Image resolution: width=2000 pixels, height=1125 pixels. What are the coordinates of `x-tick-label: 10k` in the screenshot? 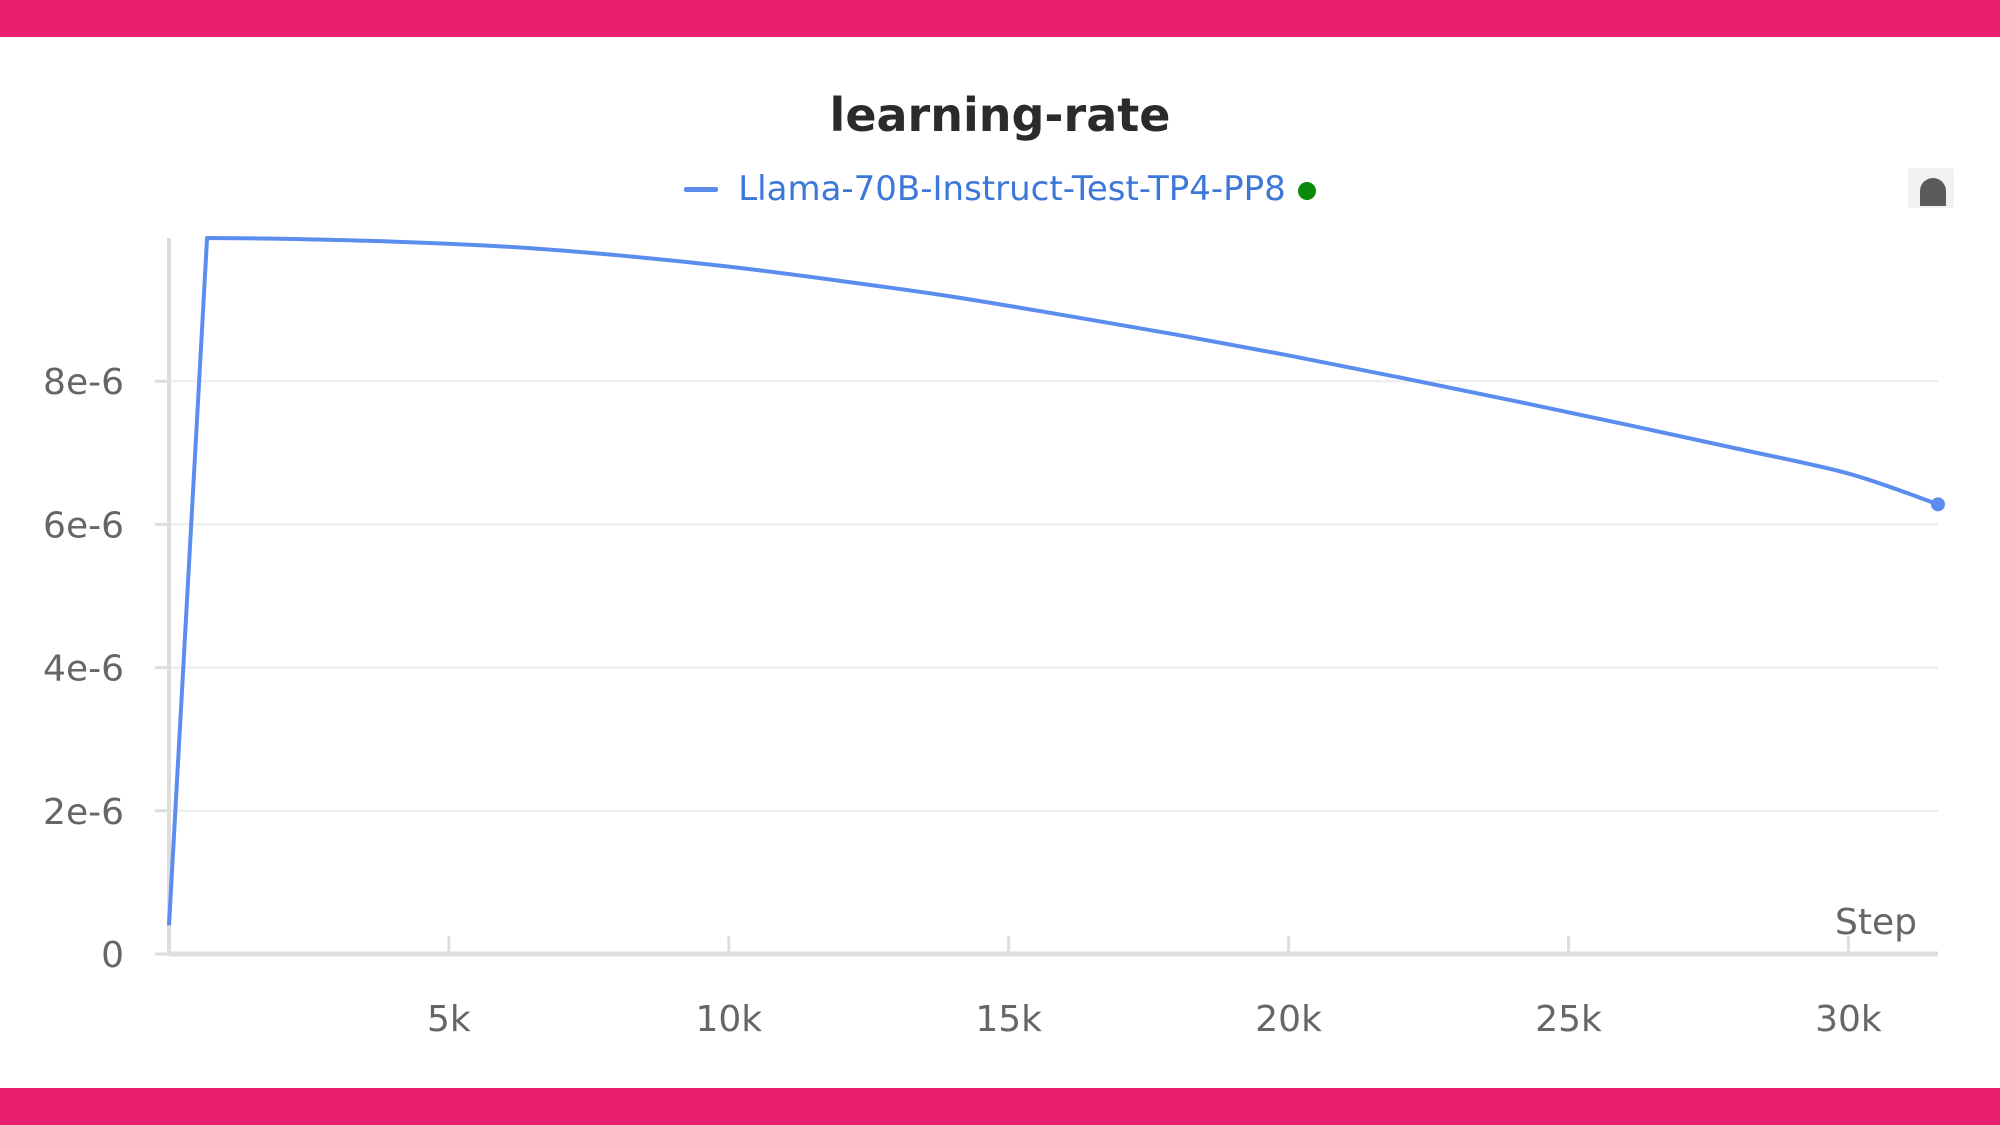 It's located at (728, 1019).